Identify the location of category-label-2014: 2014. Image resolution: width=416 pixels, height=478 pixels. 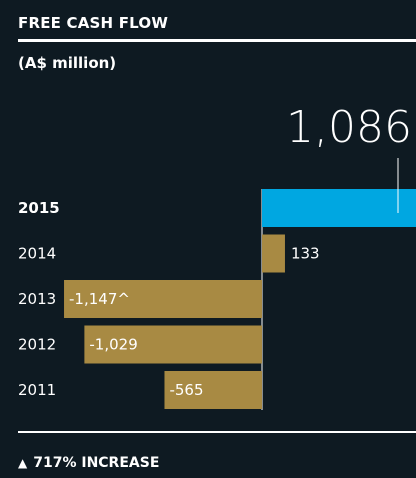
(37, 254).